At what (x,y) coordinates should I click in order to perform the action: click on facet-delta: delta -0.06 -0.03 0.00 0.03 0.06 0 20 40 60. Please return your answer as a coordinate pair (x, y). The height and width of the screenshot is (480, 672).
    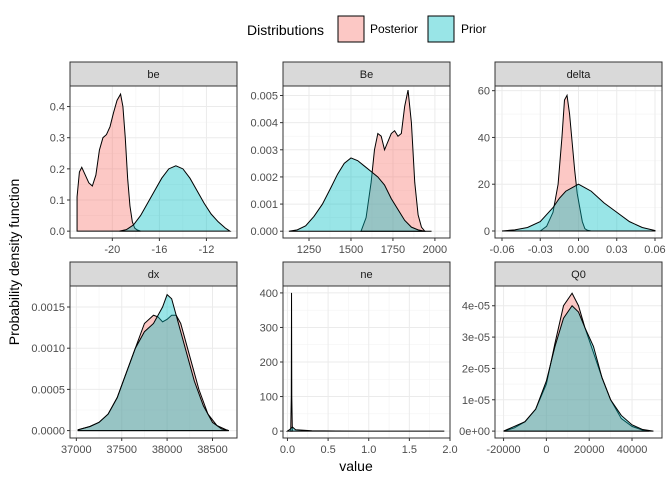
    Looking at the image, I should click on (572, 158).